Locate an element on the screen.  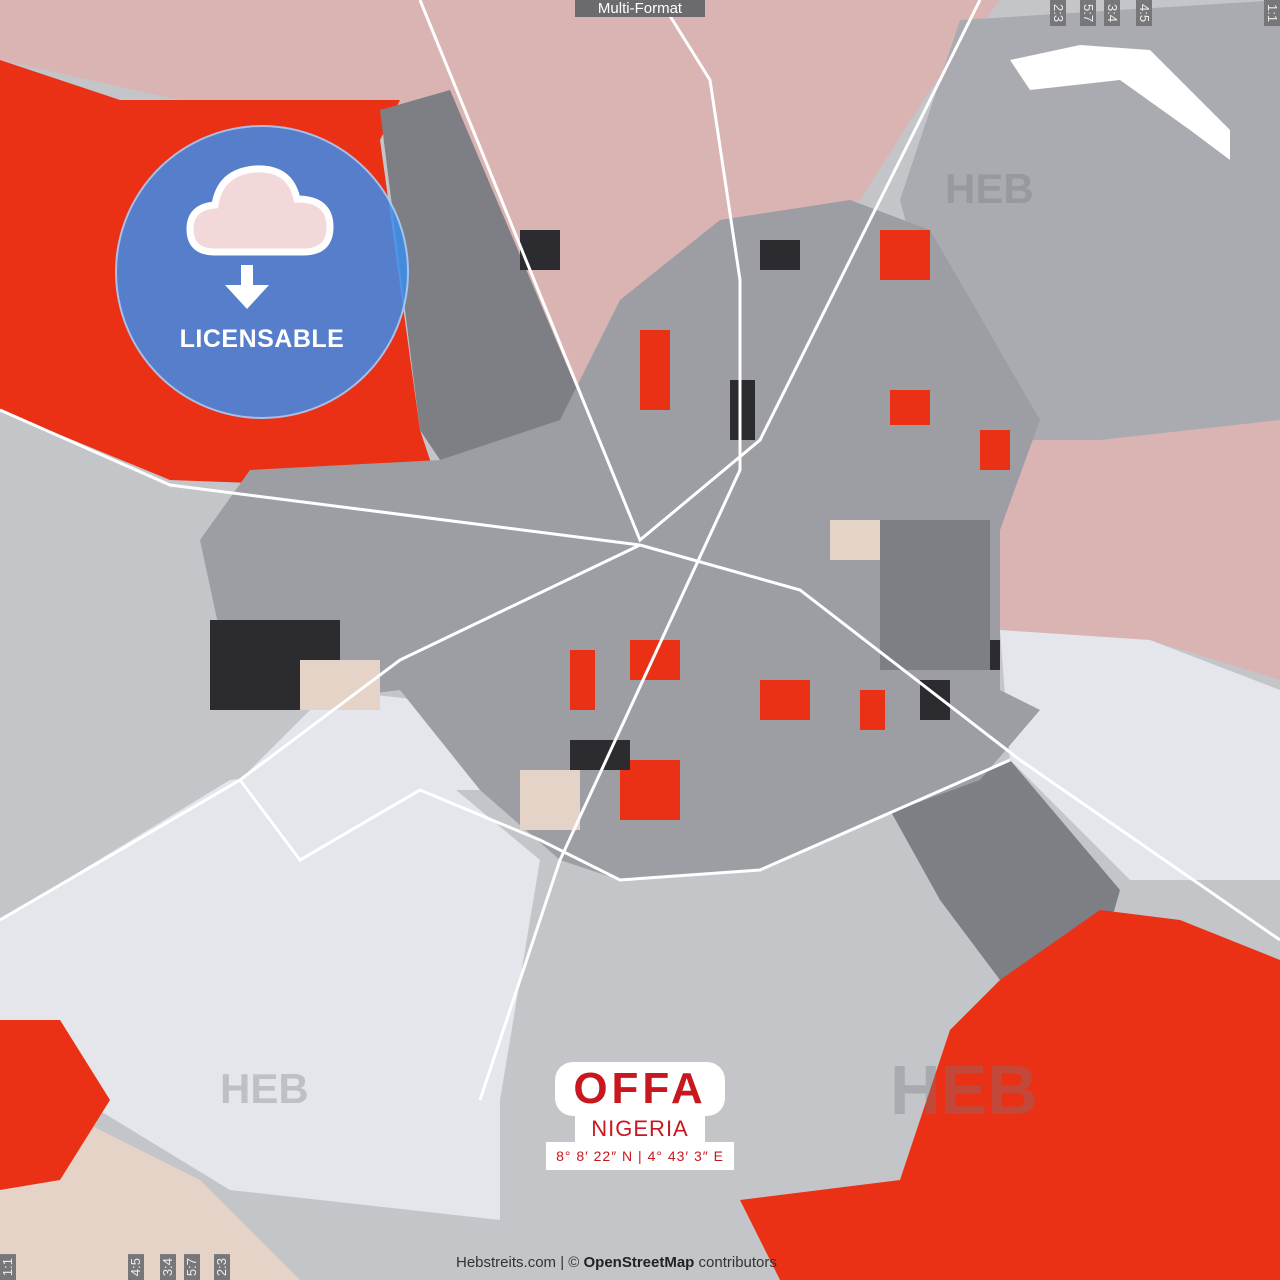
region-pink-nw is located at coordinates (225, 55).